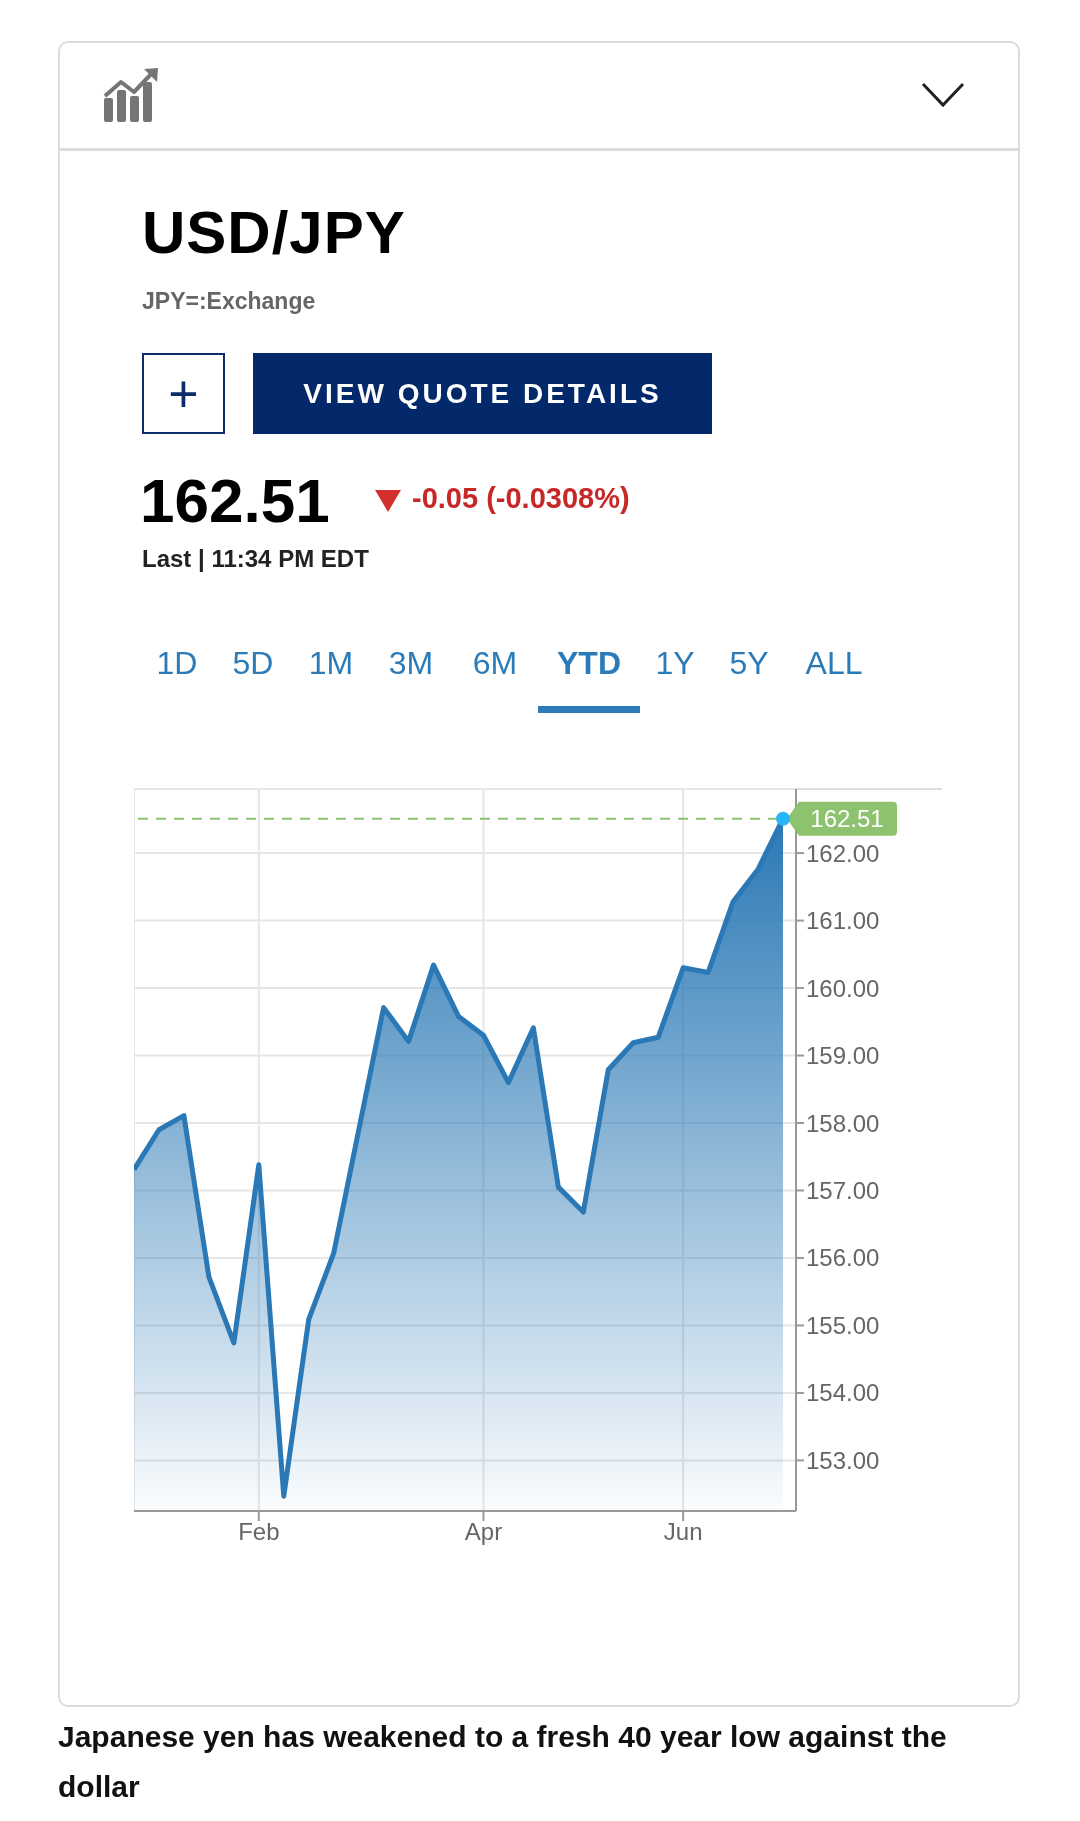 This screenshot has height=1821, width=1080. Describe the element at coordinates (331, 663) in the screenshot. I see `text: 1M` at that location.